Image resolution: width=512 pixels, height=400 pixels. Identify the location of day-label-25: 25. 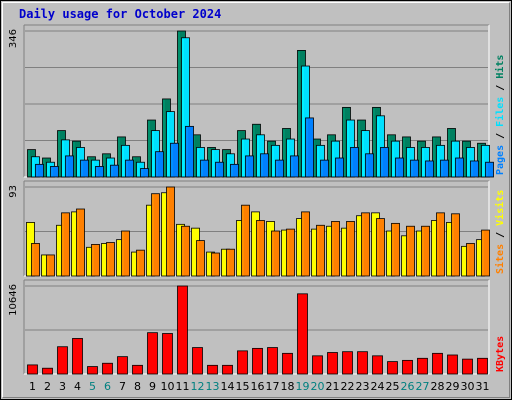
(393, 386).